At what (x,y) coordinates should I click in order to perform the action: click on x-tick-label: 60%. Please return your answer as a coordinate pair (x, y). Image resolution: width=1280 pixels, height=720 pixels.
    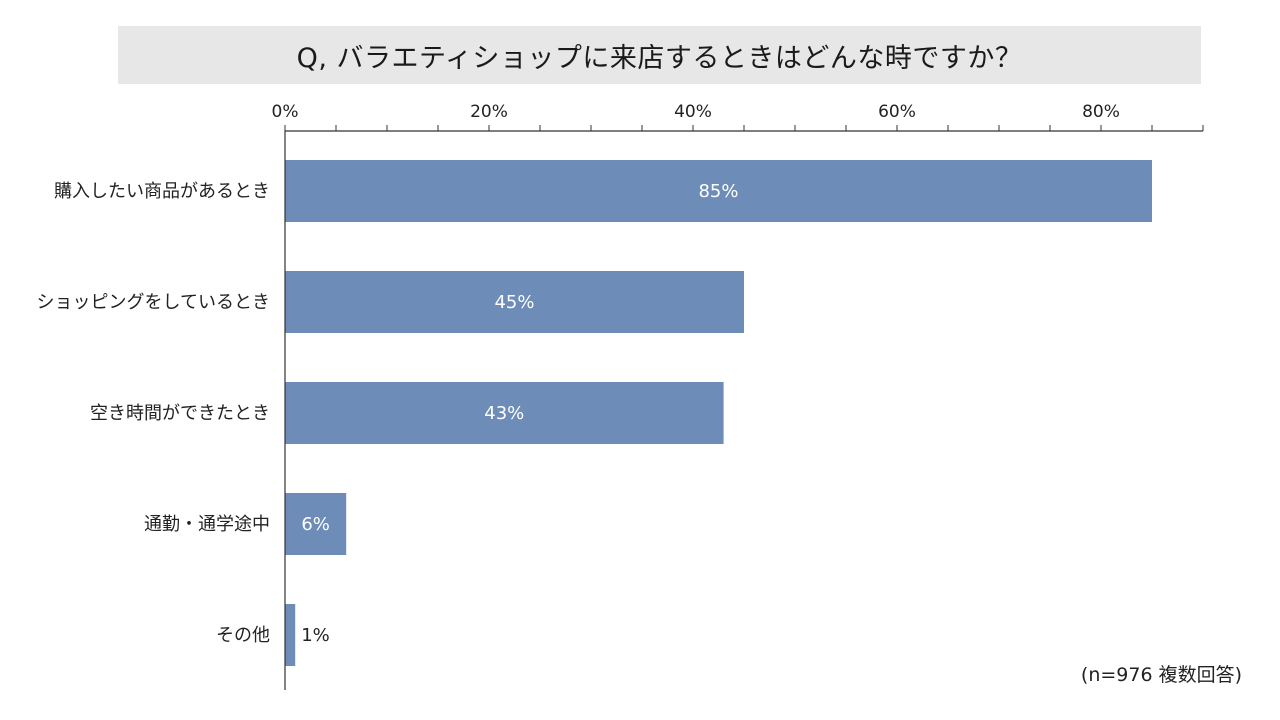
    Looking at the image, I should click on (897, 112).